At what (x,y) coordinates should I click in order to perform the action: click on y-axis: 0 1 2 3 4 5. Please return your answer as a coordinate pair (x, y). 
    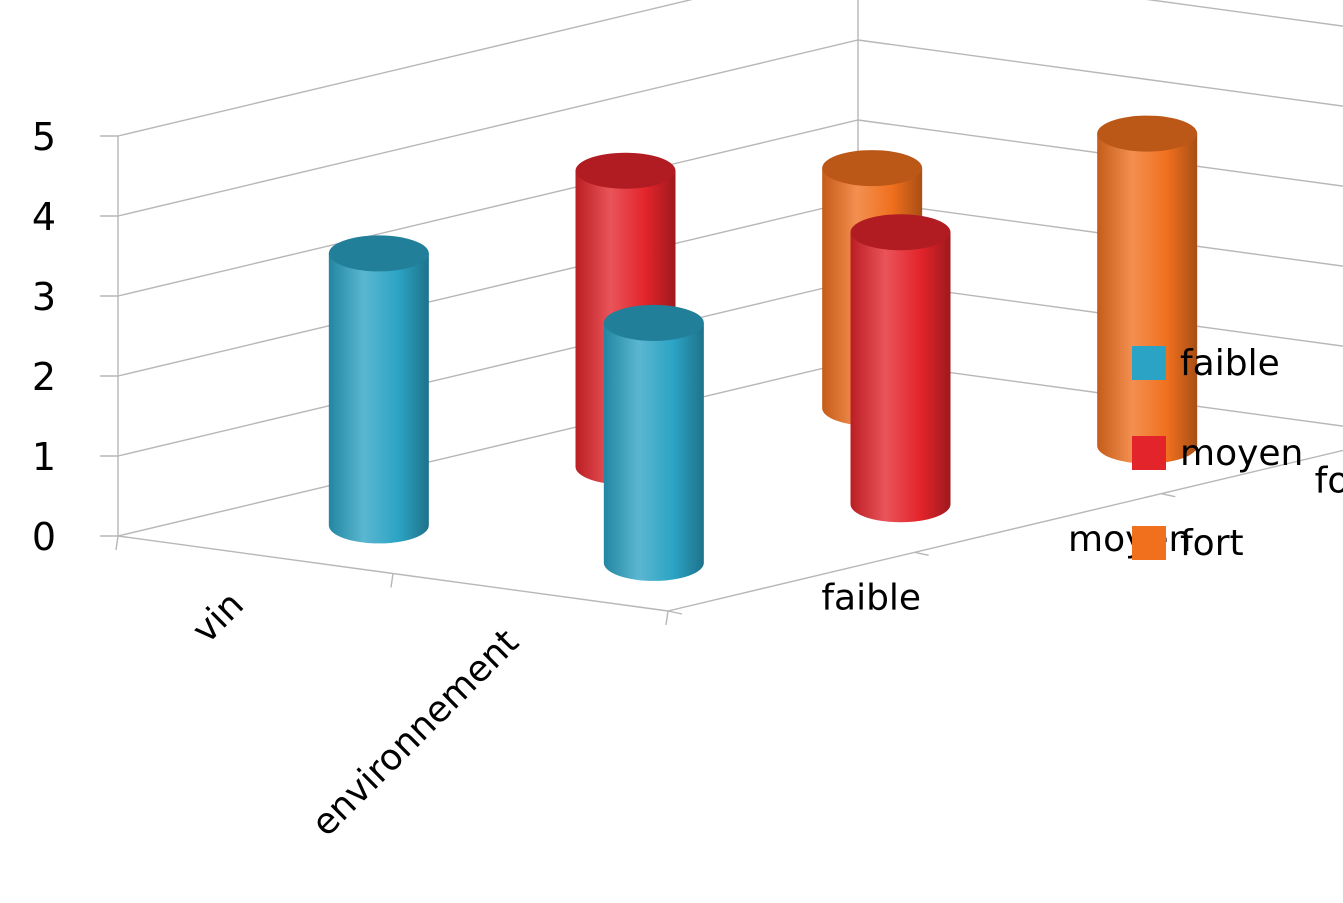
    Looking at the image, I should click on (75, 337).